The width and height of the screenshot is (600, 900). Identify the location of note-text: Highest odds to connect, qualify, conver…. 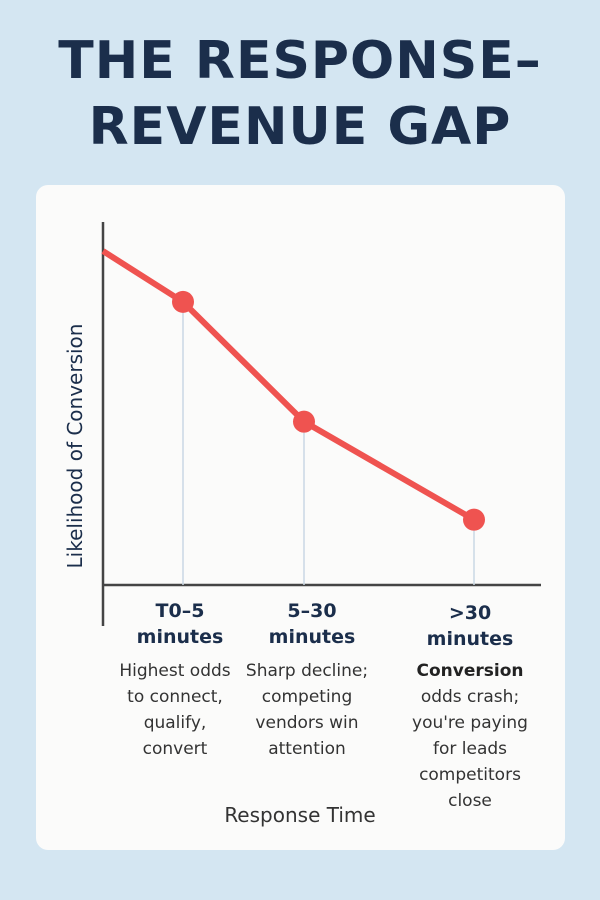
(175, 710).